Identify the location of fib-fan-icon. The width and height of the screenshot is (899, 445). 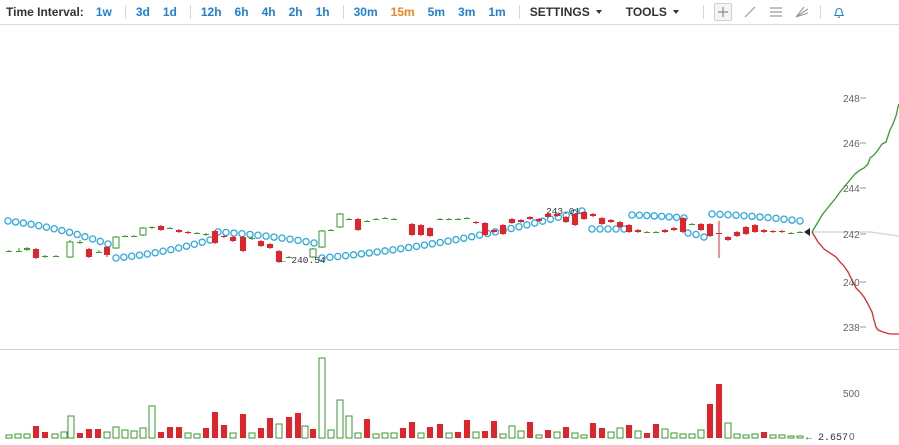
(802, 12).